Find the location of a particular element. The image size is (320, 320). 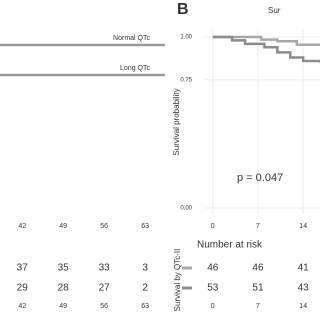

risk-x-tick-label: 14 is located at coordinates (303, 306).